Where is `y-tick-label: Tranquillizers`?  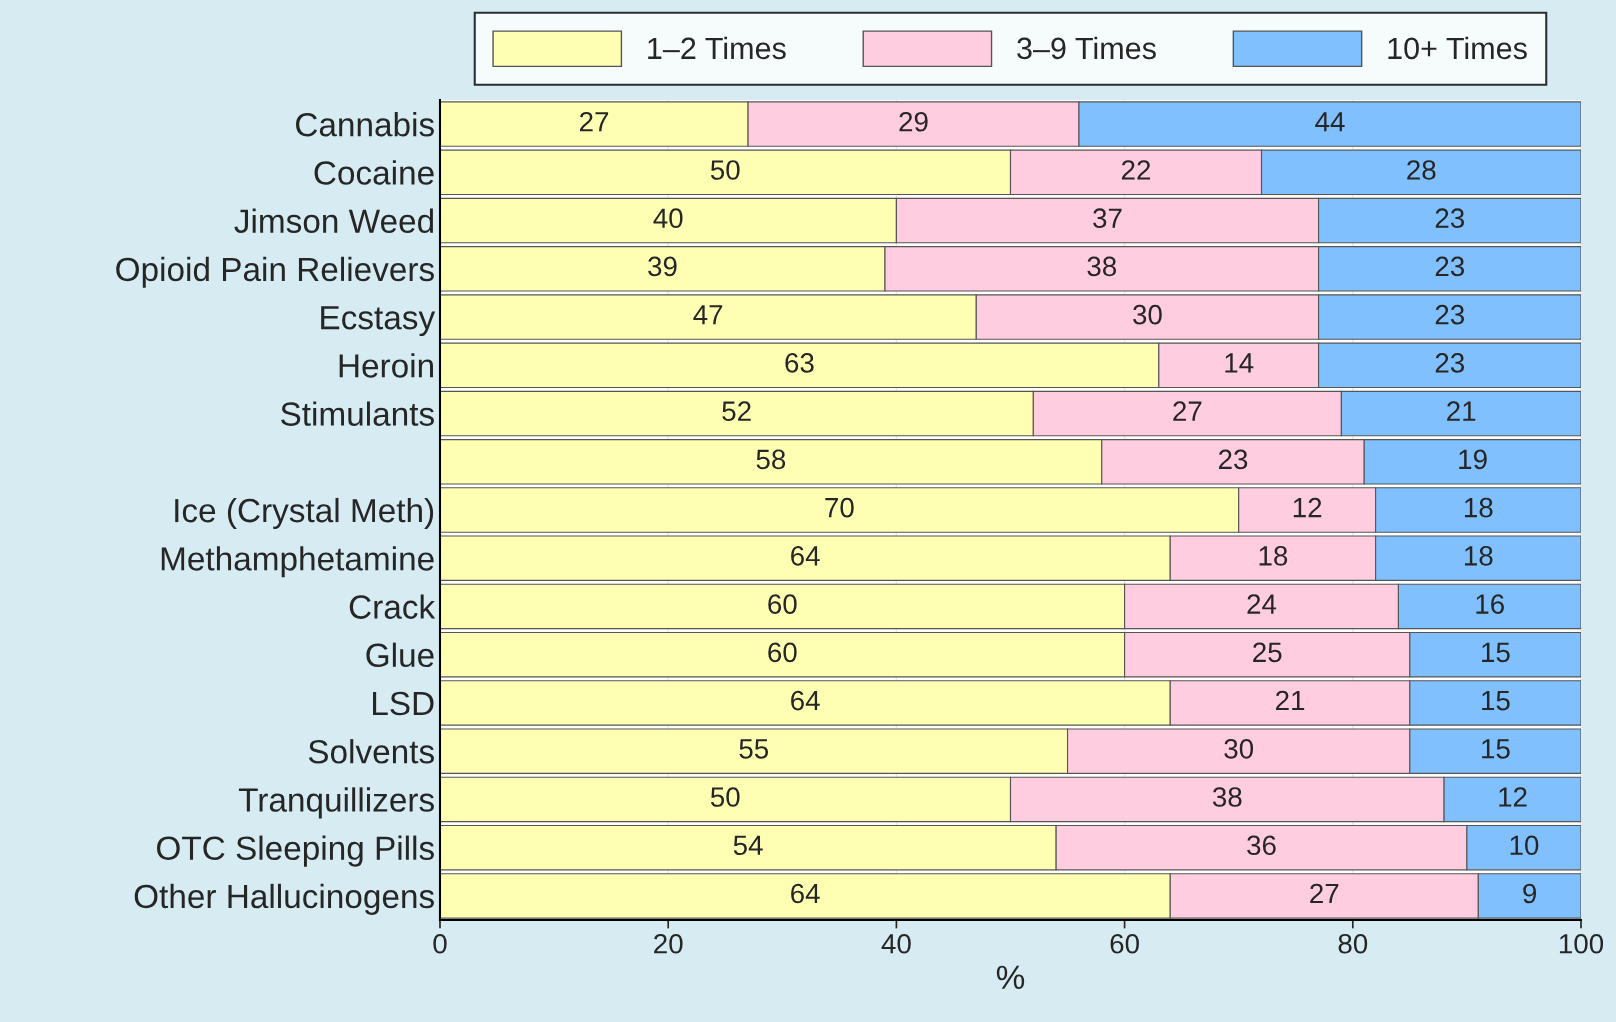 y-tick-label: Tranquillizers is located at coordinates (336, 803).